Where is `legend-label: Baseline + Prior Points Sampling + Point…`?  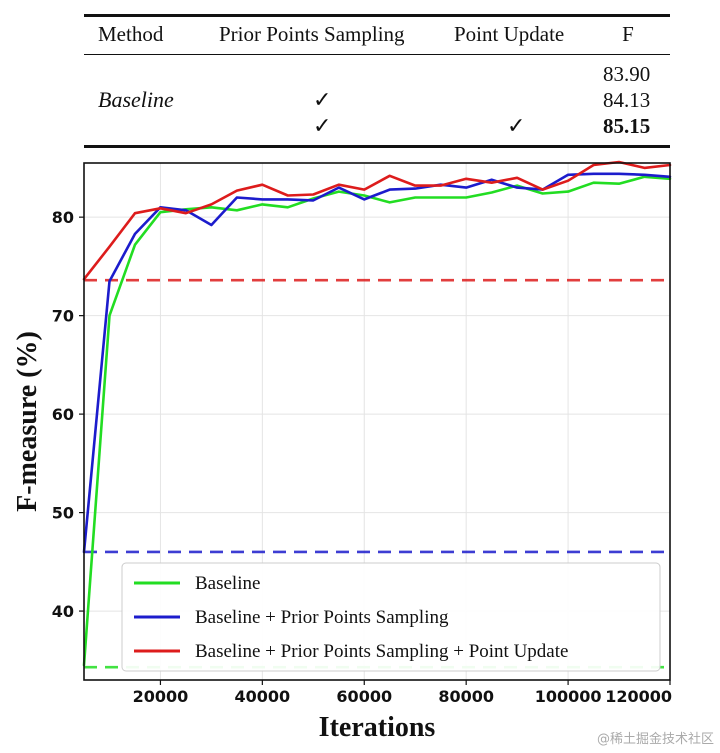 legend-label: Baseline + Prior Points Sampling + Point… is located at coordinates (381, 651).